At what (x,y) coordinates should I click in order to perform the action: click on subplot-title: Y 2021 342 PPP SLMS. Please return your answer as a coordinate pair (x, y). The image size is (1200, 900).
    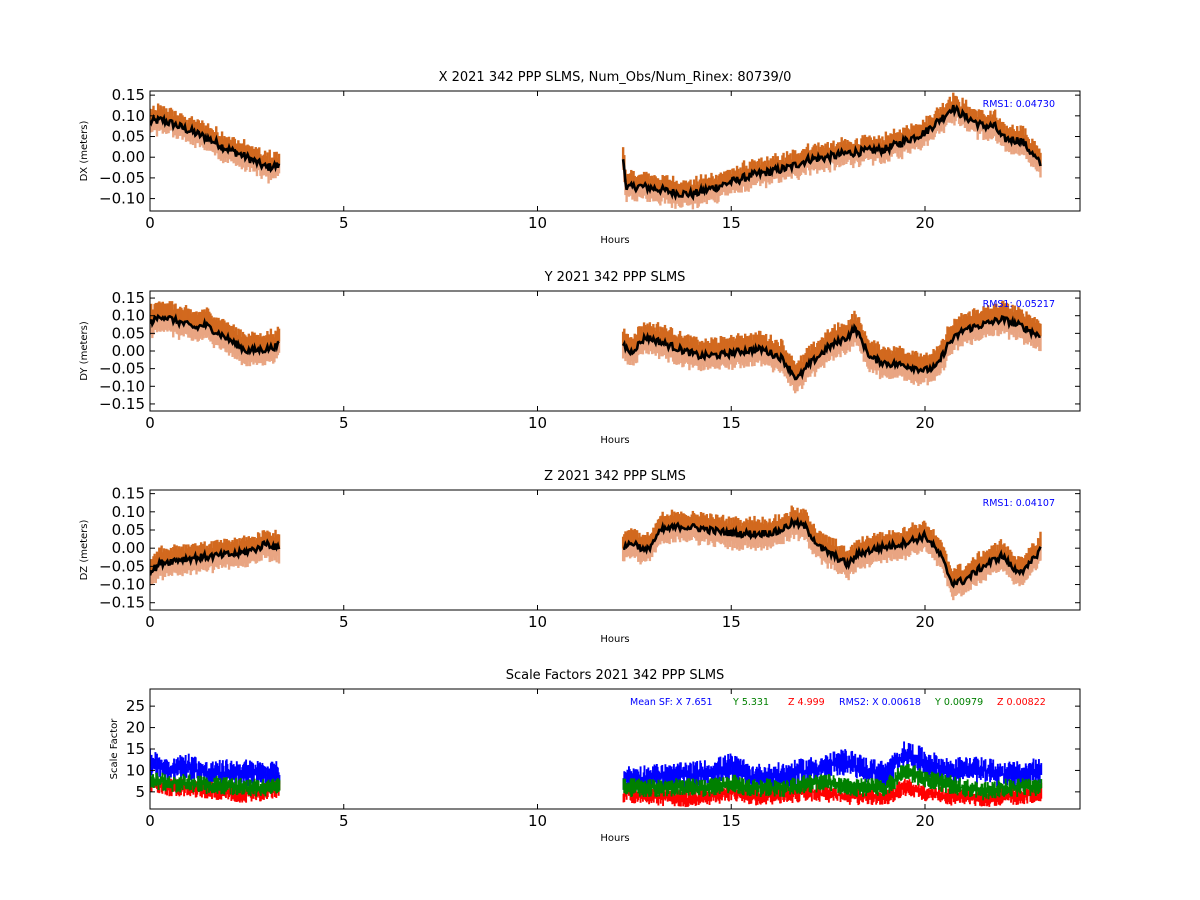
    Looking at the image, I should click on (615, 277).